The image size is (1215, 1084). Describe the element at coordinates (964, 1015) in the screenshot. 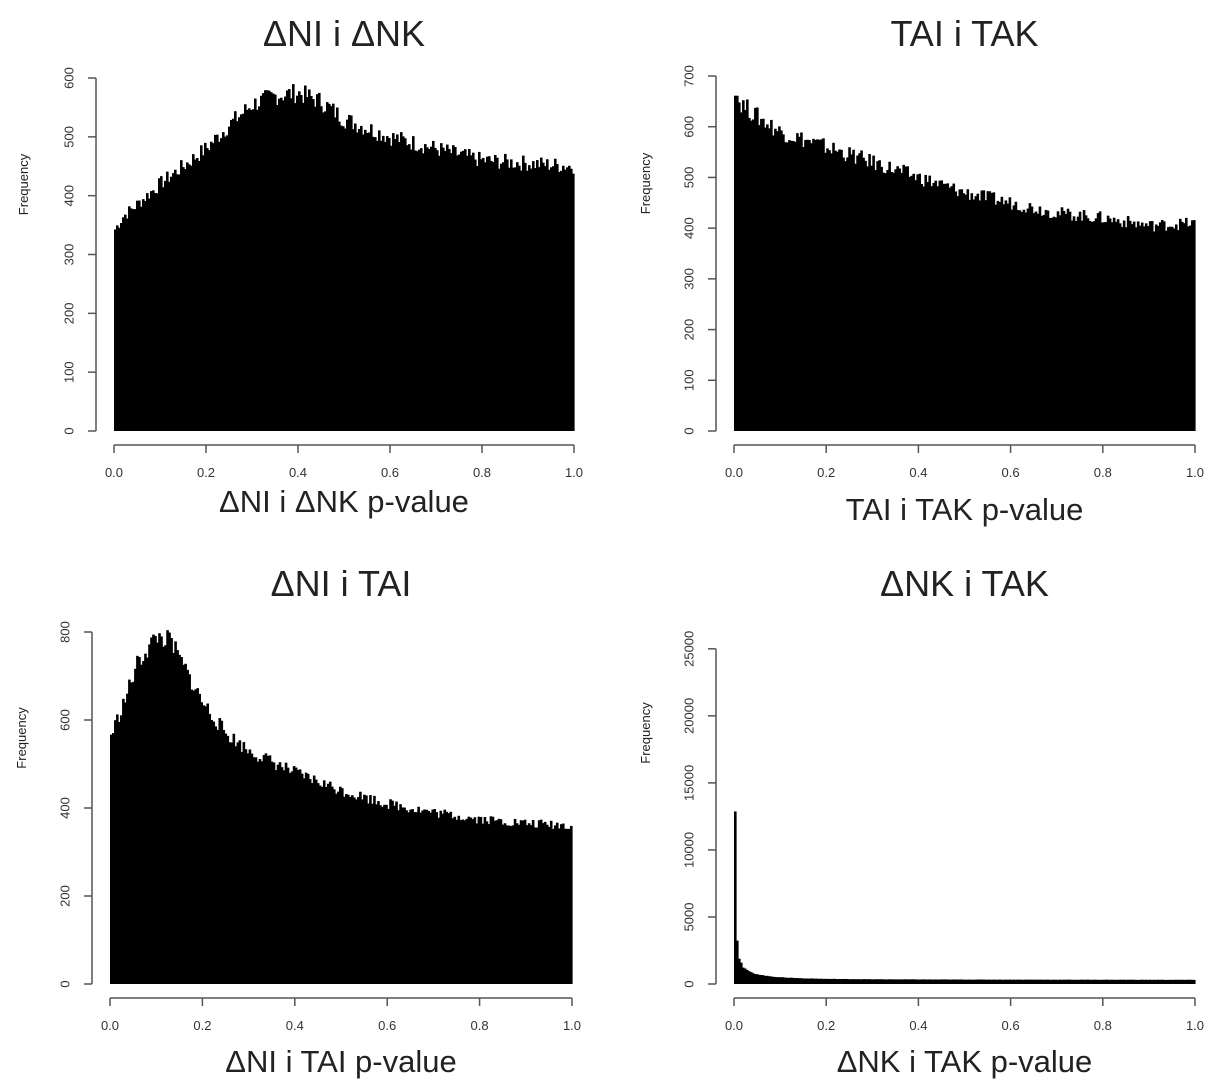

I see `x-axis: 0.0 0.2 0.4 0.6 0.8 1.0` at that location.